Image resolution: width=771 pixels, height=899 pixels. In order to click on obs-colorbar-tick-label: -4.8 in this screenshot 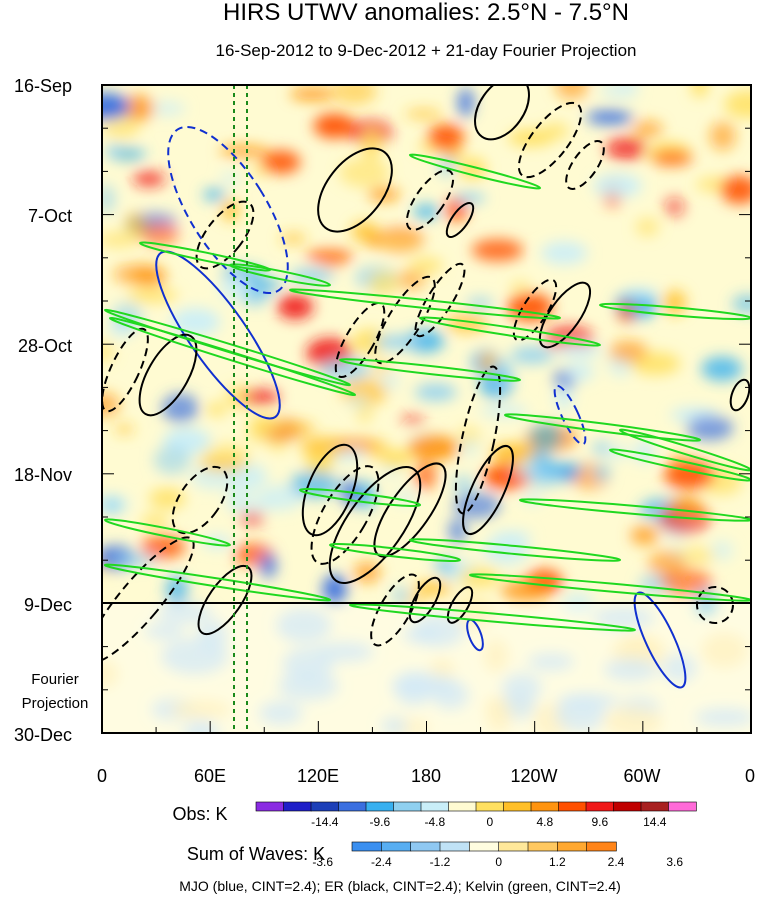, I will do `click(434, 822)`.